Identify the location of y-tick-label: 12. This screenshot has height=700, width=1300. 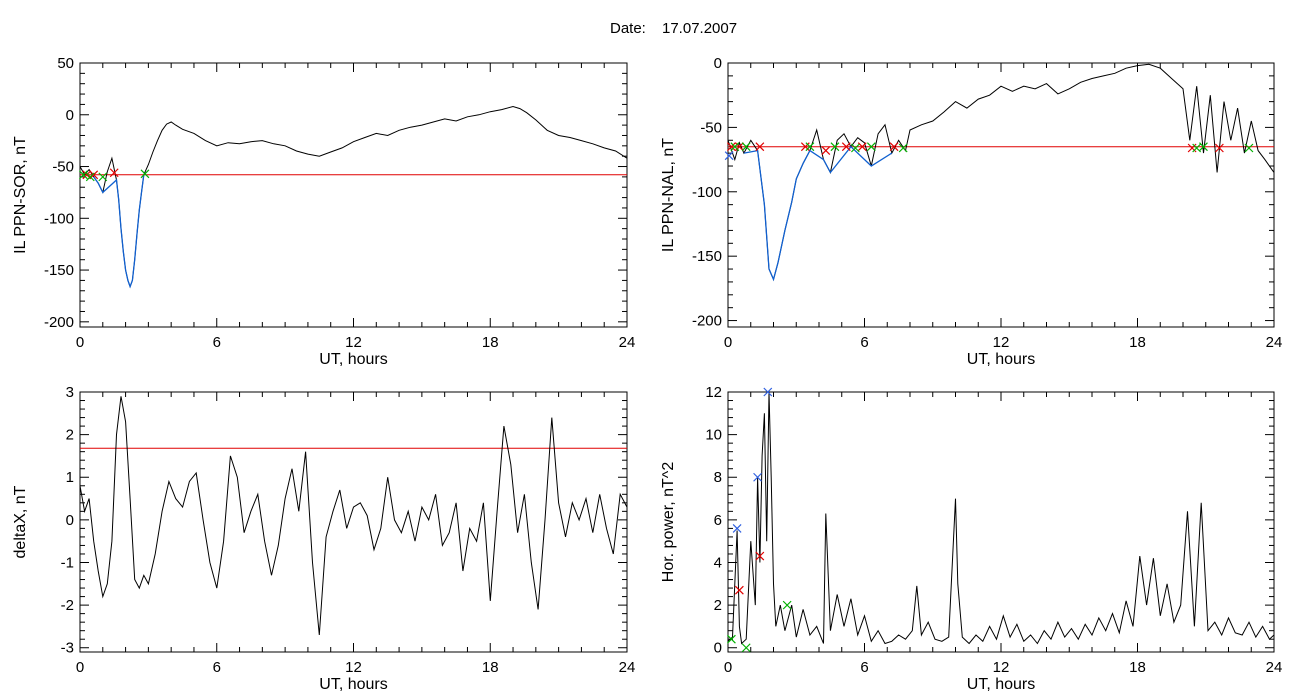
(713, 392).